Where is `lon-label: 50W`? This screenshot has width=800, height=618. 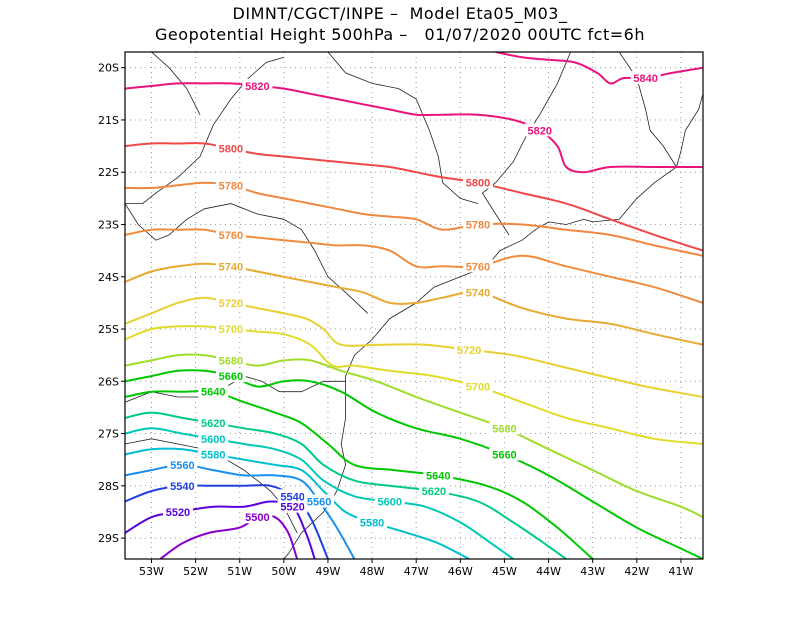
lon-label: 50W is located at coordinates (283, 571).